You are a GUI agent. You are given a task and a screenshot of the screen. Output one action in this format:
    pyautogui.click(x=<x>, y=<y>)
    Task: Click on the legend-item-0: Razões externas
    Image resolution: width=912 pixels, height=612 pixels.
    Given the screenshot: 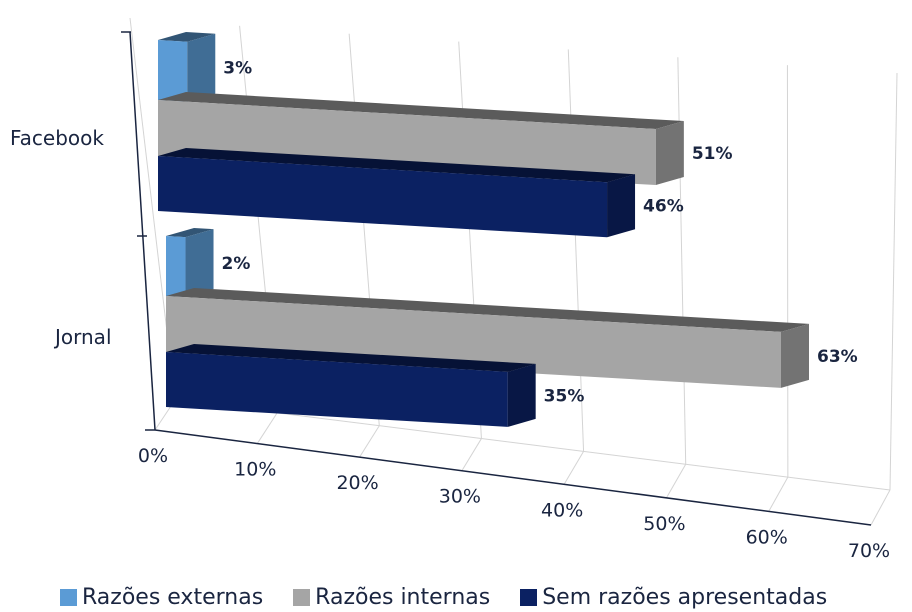 What is the action you would take?
    pyautogui.click(x=161, y=597)
    